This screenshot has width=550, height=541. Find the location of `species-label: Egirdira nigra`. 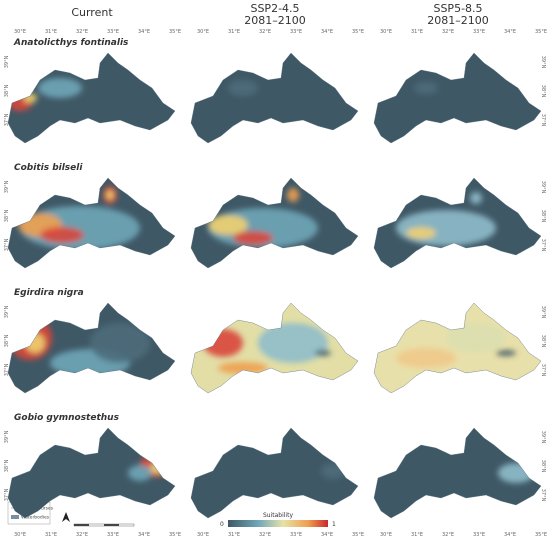

species-label: Egirdira nigra is located at coordinates (49, 293).